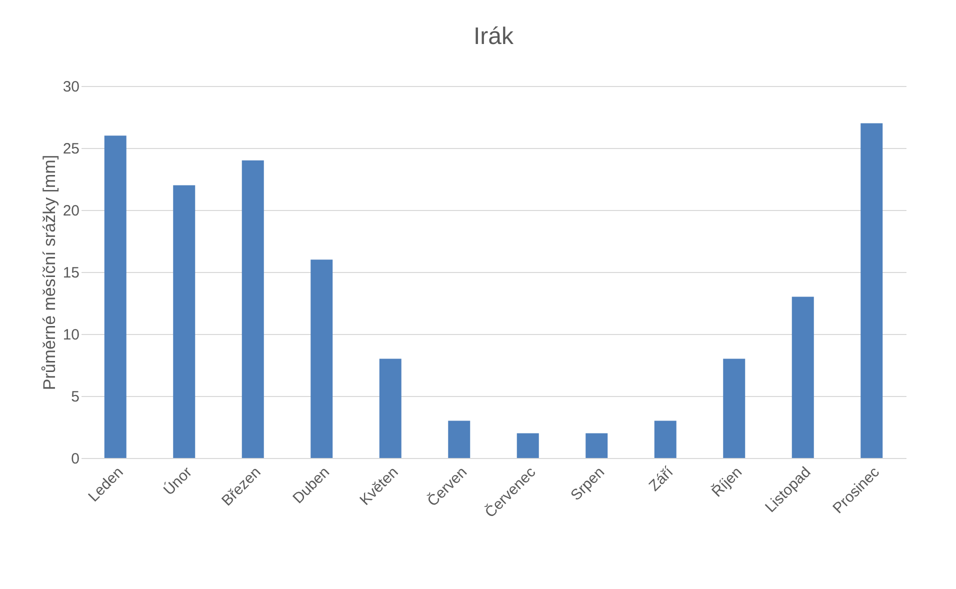 The width and height of the screenshot is (956, 589). I want to click on y-tick-label: 5, so click(75, 397).